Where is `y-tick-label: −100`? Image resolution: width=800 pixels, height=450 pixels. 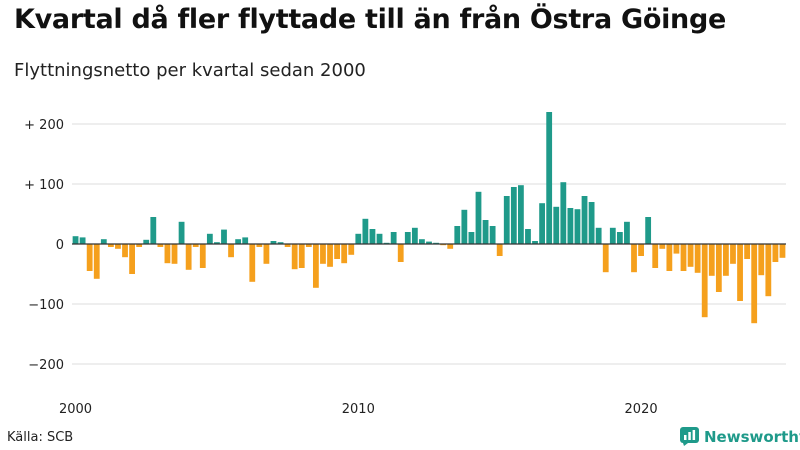 y-tick-label: −100 is located at coordinates (46, 305).